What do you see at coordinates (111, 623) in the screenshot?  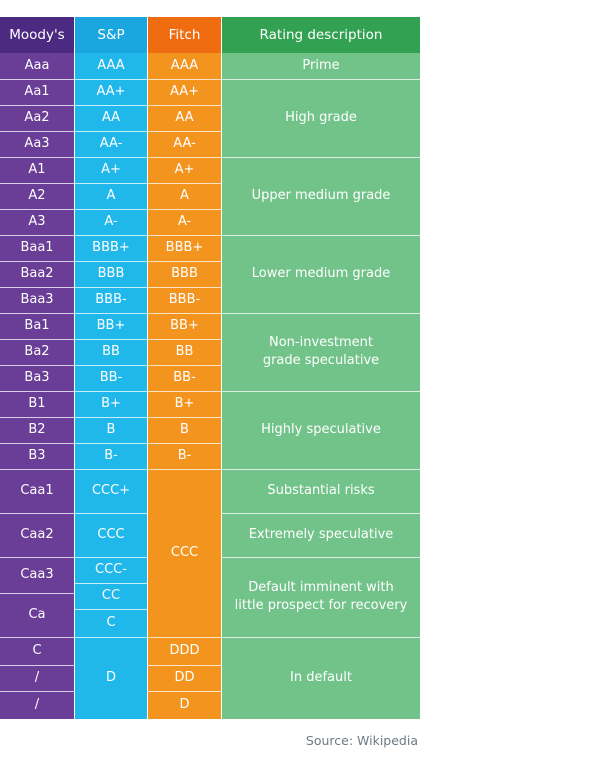 I see `sp-cell: C` at bounding box center [111, 623].